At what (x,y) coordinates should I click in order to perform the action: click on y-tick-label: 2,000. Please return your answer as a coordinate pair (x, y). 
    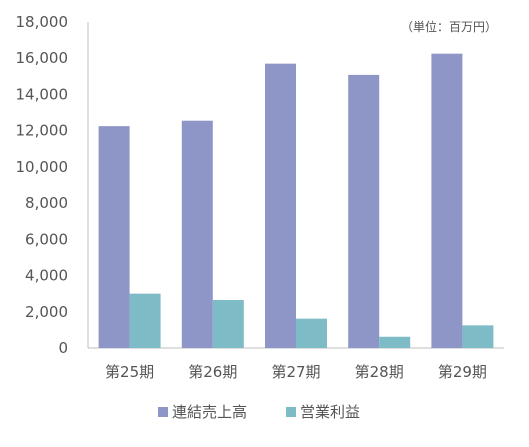
    Looking at the image, I should click on (46, 312).